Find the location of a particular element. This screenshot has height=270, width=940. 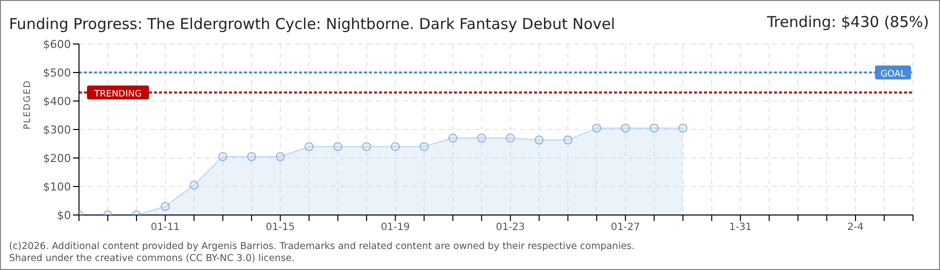

y-axis-title: PLEDGED is located at coordinates (28, 105).